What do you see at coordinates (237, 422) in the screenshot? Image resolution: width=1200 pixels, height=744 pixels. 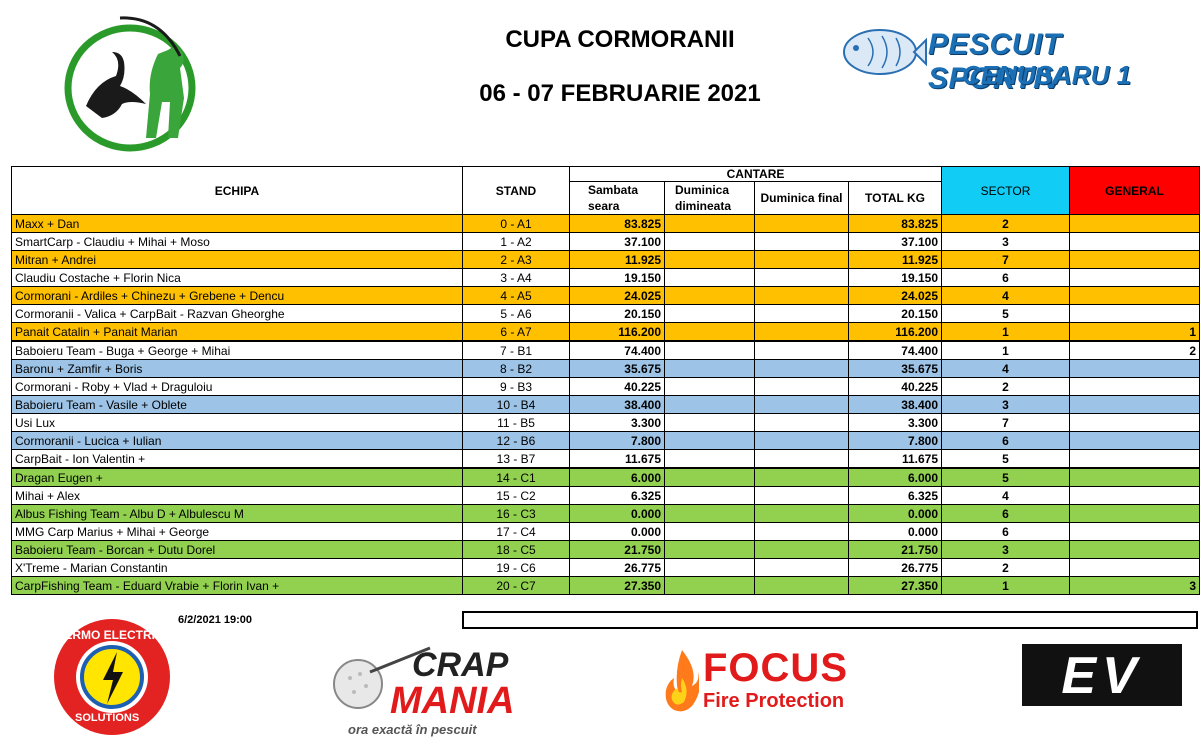 I see `cell-echipa: Usi Lux` at bounding box center [237, 422].